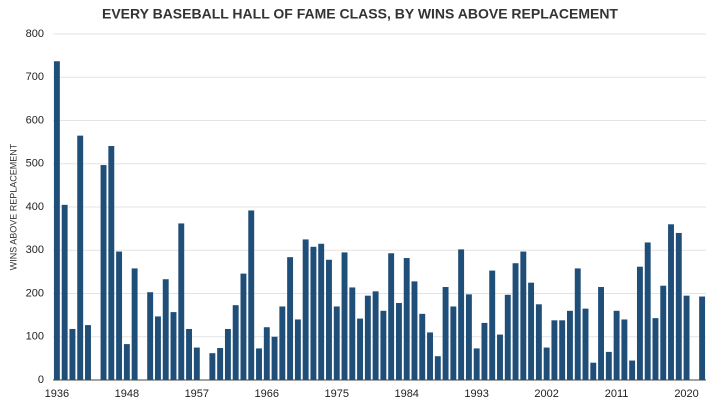 This screenshot has height=404, width=720. What do you see at coordinates (686, 394) in the screenshot?
I see `x-tick-label: 2020` at bounding box center [686, 394].